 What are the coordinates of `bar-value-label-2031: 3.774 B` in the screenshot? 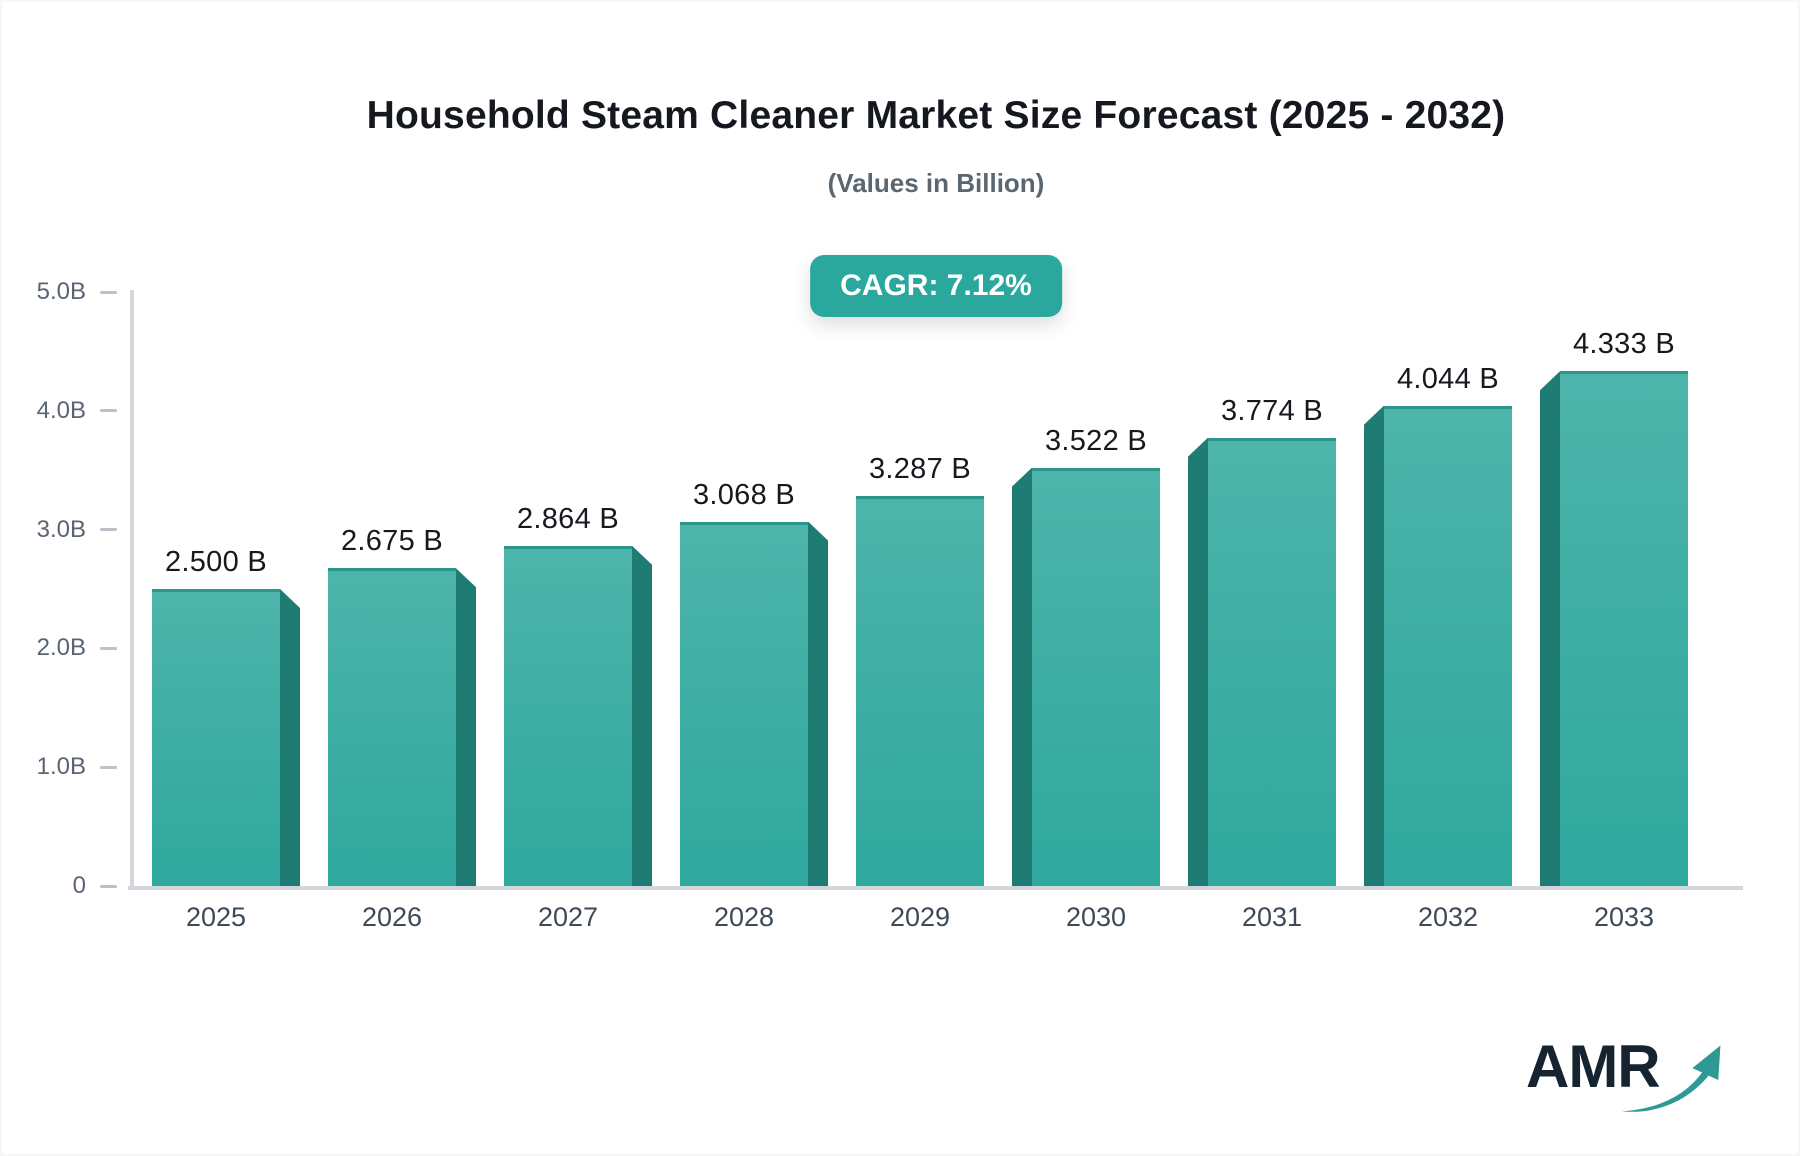 It's located at (1272, 410).